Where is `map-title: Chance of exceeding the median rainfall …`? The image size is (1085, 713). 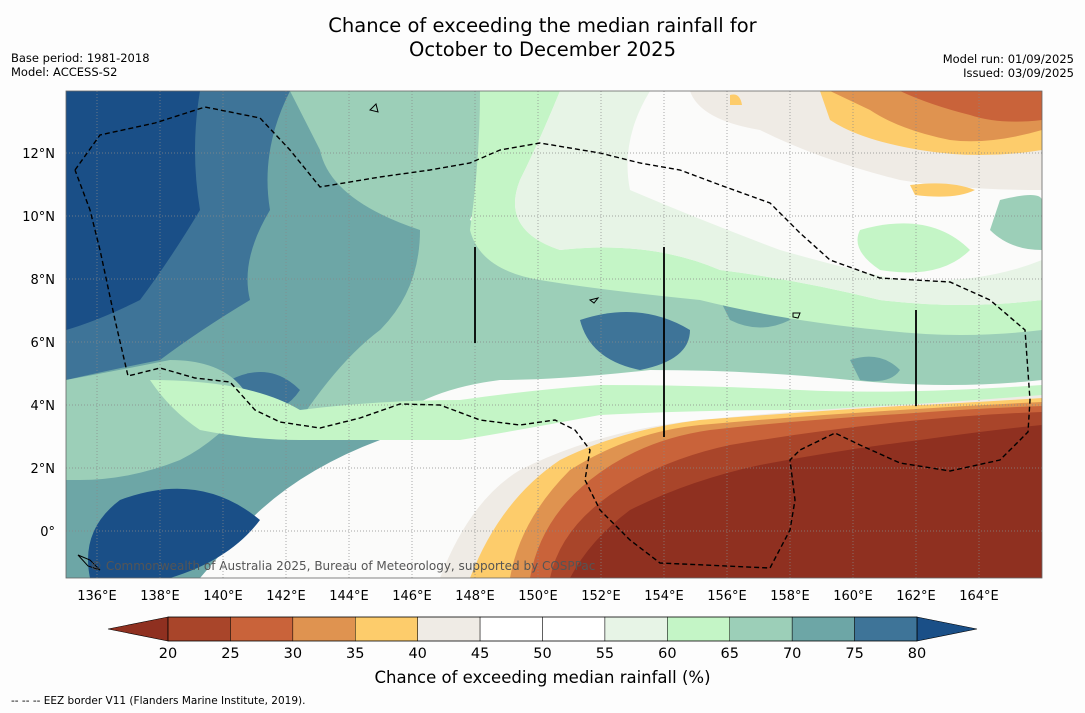
map-title: Chance of exceeding the median rainfall … is located at coordinates (542, 38).